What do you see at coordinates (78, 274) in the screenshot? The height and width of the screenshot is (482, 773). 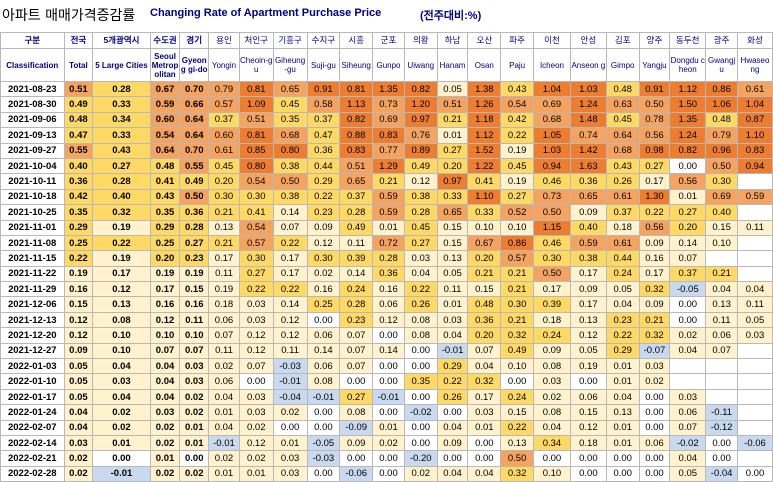 I see `value-cell: 0.19` at bounding box center [78, 274].